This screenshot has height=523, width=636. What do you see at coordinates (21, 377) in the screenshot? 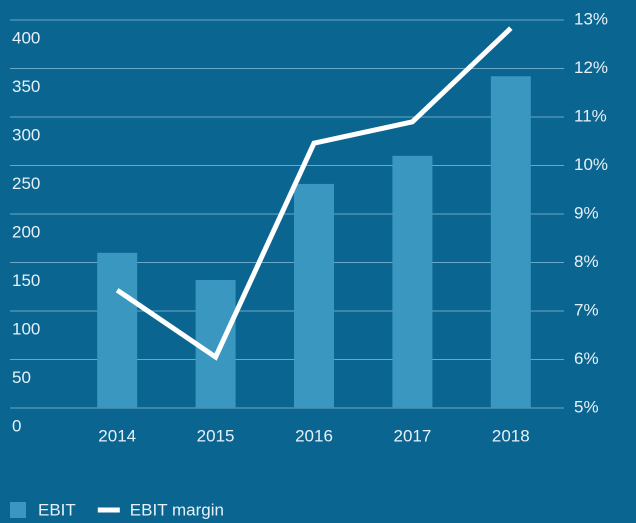
I see `y-tick-label: 50` at bounding box center [21, 377].